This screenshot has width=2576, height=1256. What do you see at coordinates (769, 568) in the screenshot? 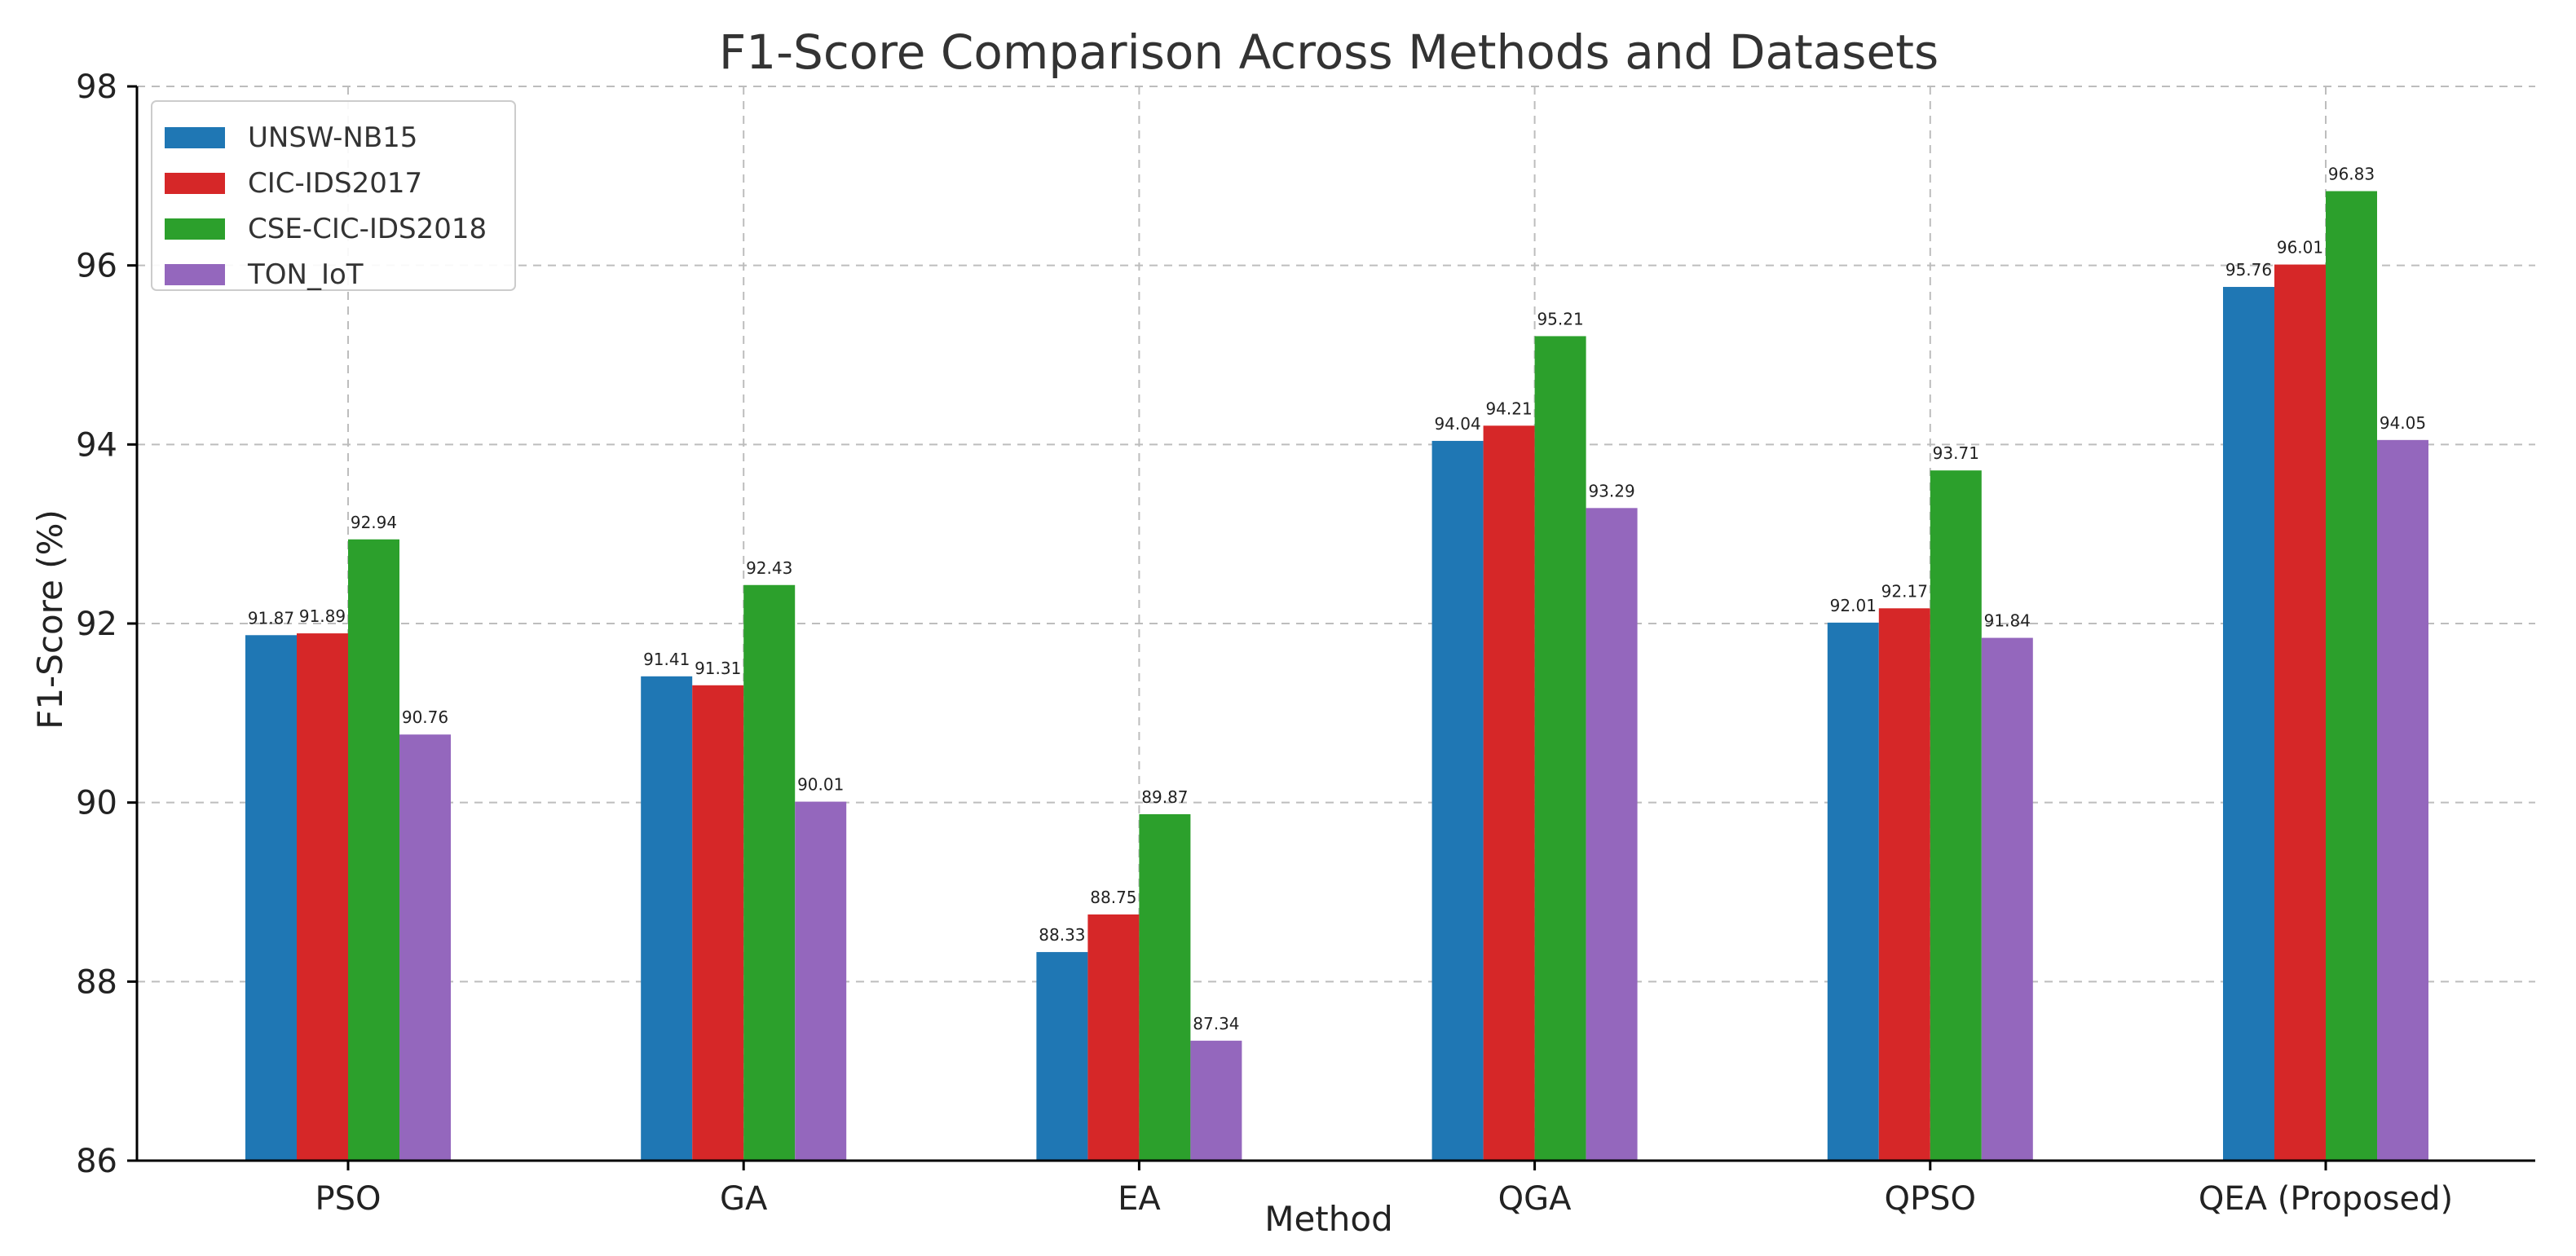
I see `data-label: 92.43` at bounding box center [769, 568].